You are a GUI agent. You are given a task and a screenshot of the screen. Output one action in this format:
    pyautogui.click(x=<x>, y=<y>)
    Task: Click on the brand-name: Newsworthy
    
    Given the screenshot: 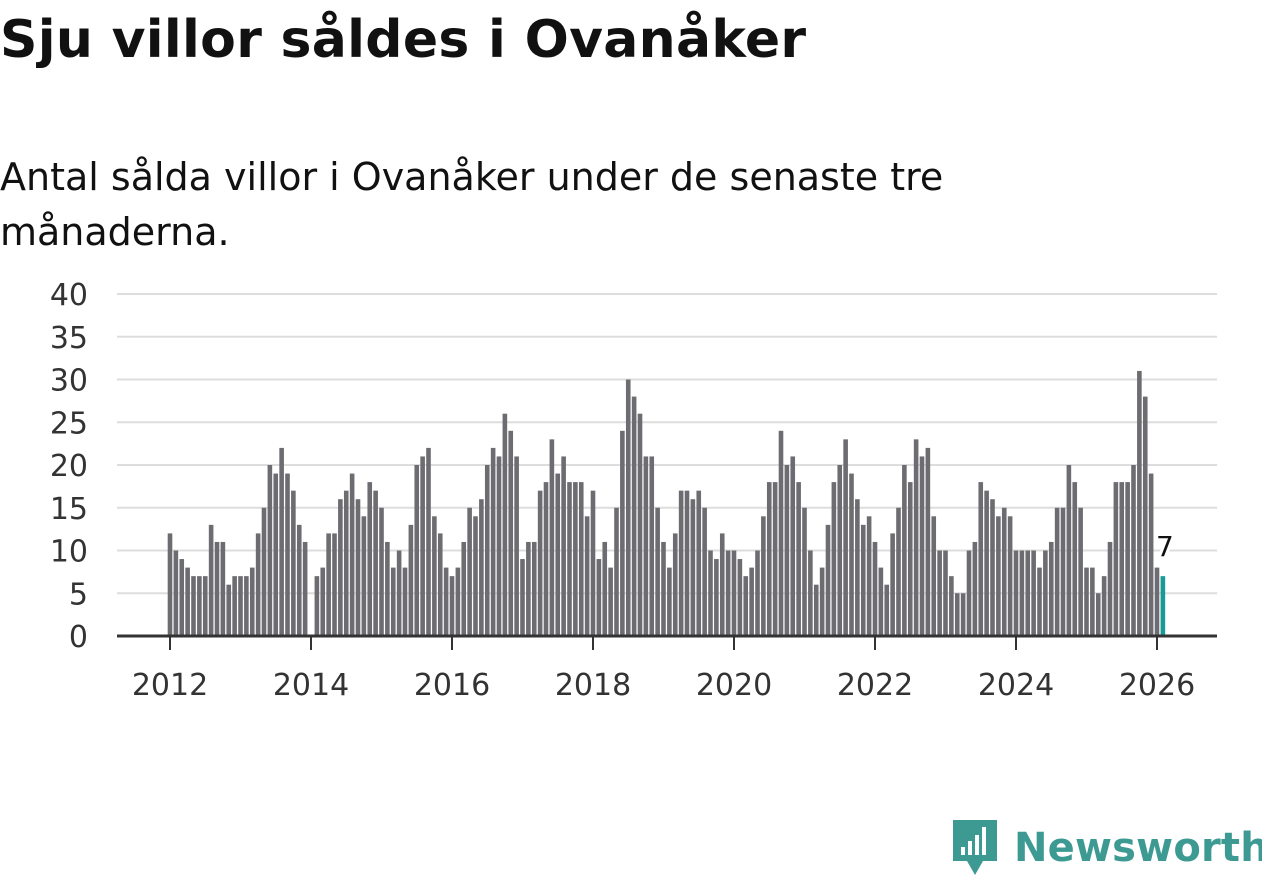 What is the action you would take?
    pyautogui.click(x=1138, y=848)
    